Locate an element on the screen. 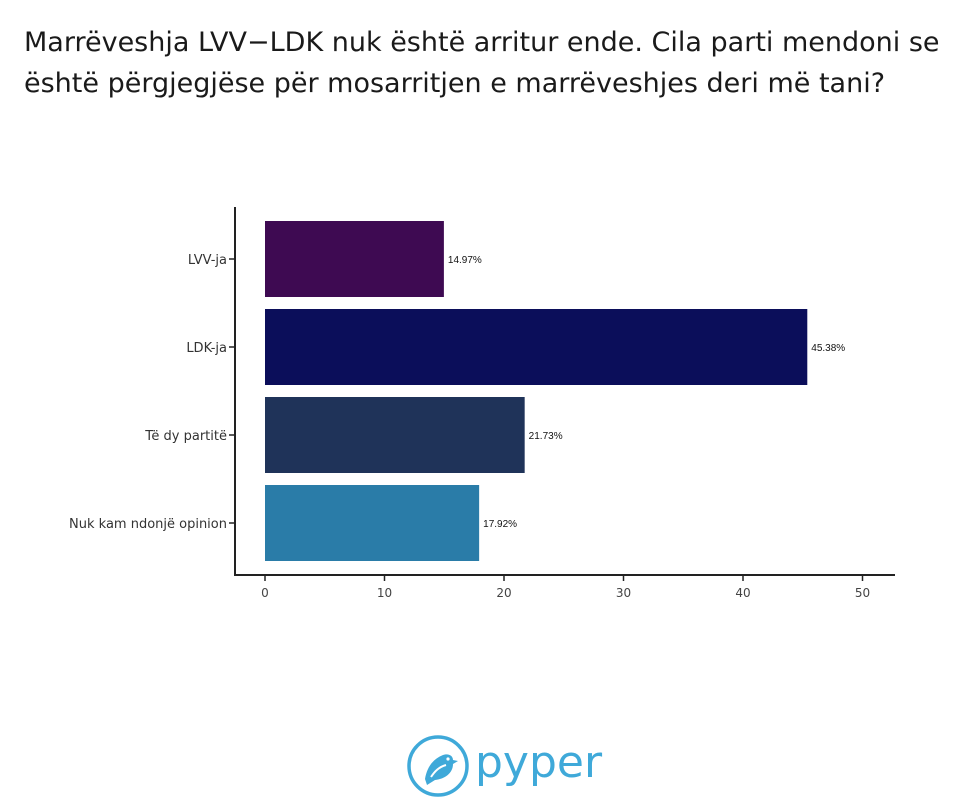  category-label: LVV-ja is located at coordinates (207, 260).